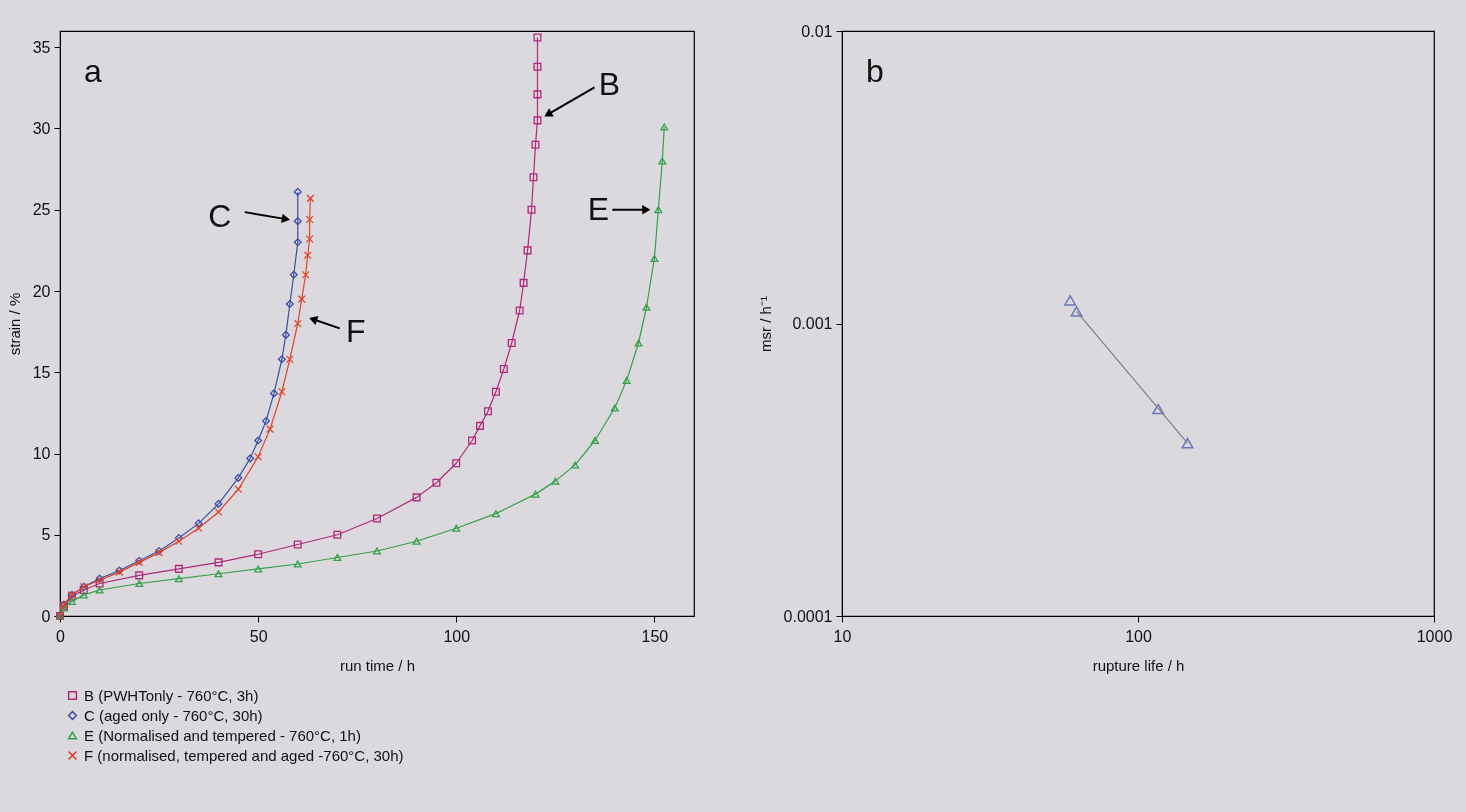  Describe the element at coordinates (842, 636) in the screenshot. I see `x-tick-label: 10` at that location.